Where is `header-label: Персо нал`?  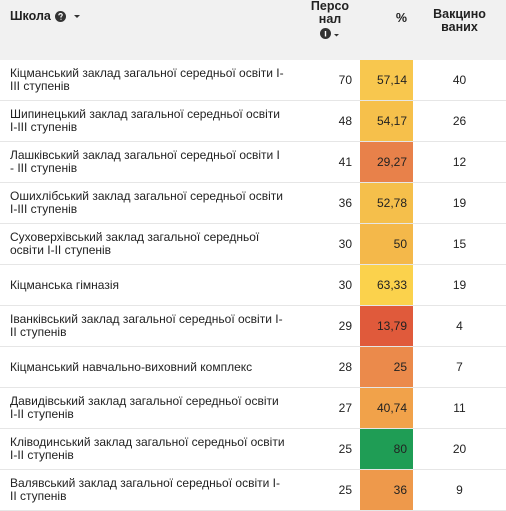 header-label: Персо нал is located at coordinates (330, 13).